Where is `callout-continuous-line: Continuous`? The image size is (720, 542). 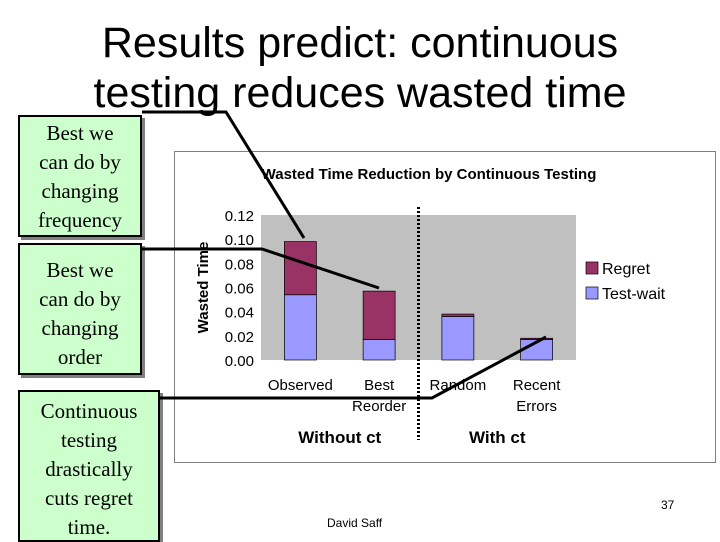 callout-continuous-line: Continuous is located at coordinates (89, 411).